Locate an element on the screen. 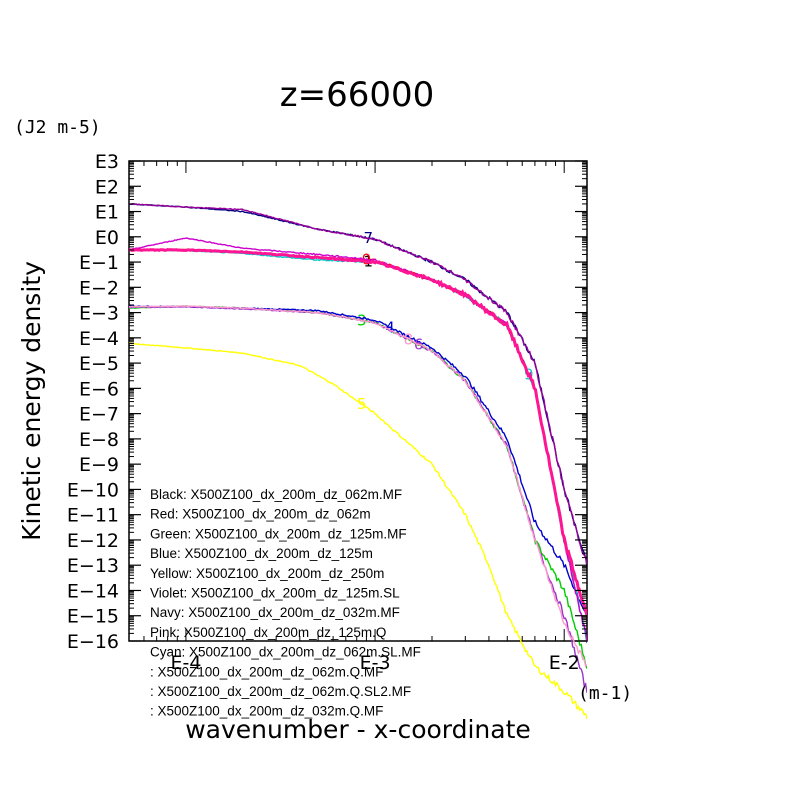  y-tick-label: E−16 is located at coordinates (93, 642).